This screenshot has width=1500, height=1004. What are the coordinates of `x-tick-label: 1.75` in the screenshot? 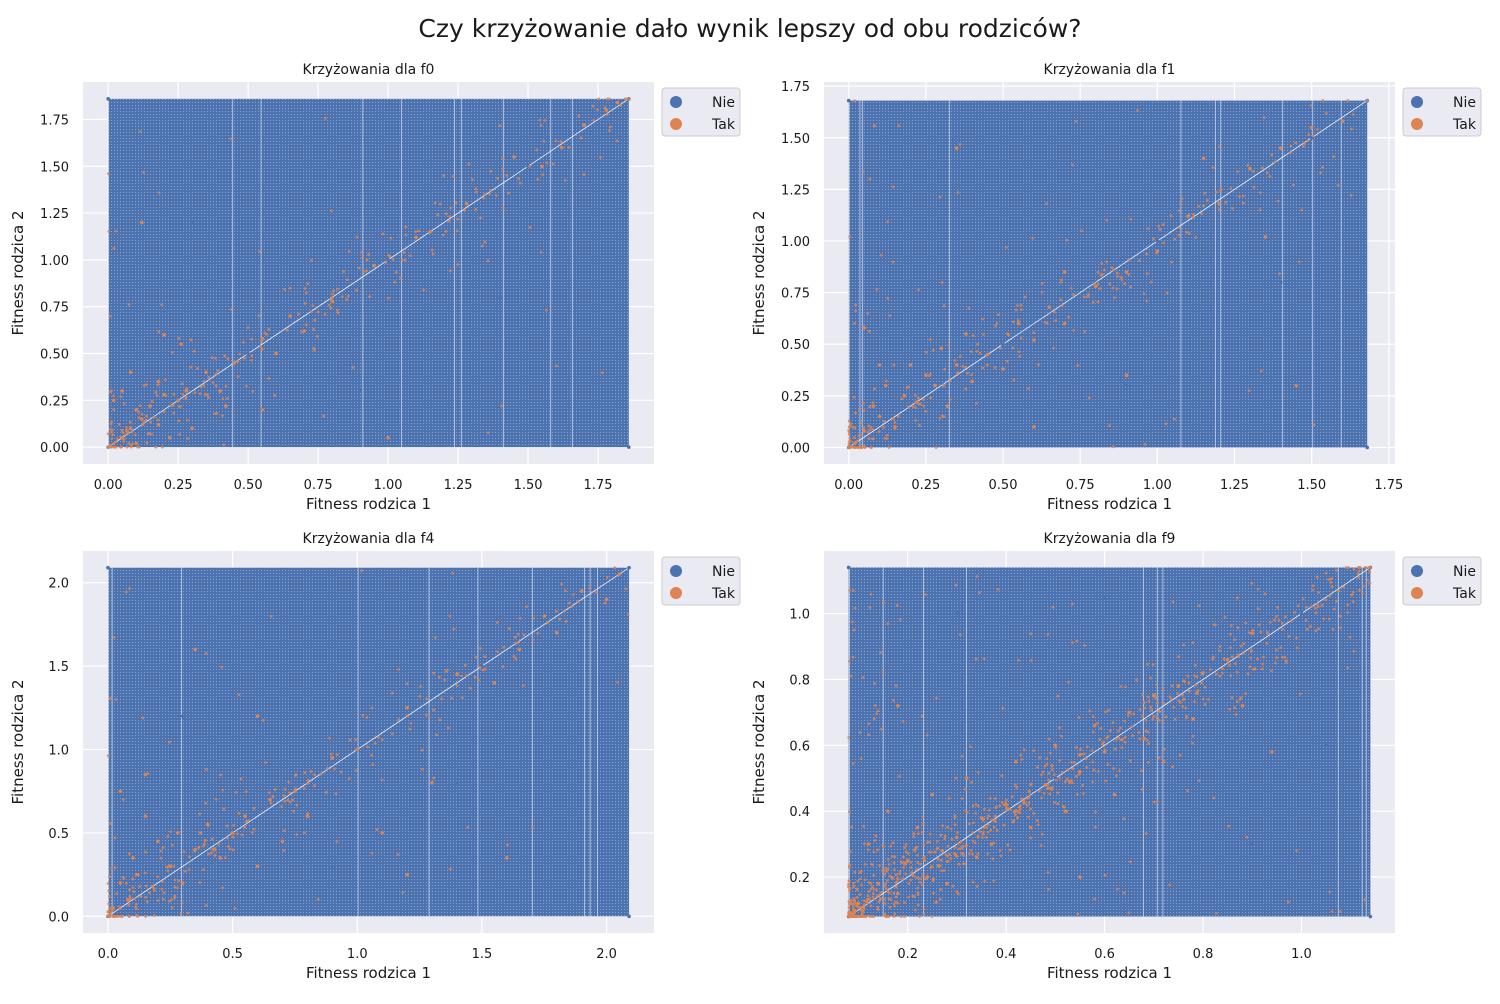 It's located at (598, 485).